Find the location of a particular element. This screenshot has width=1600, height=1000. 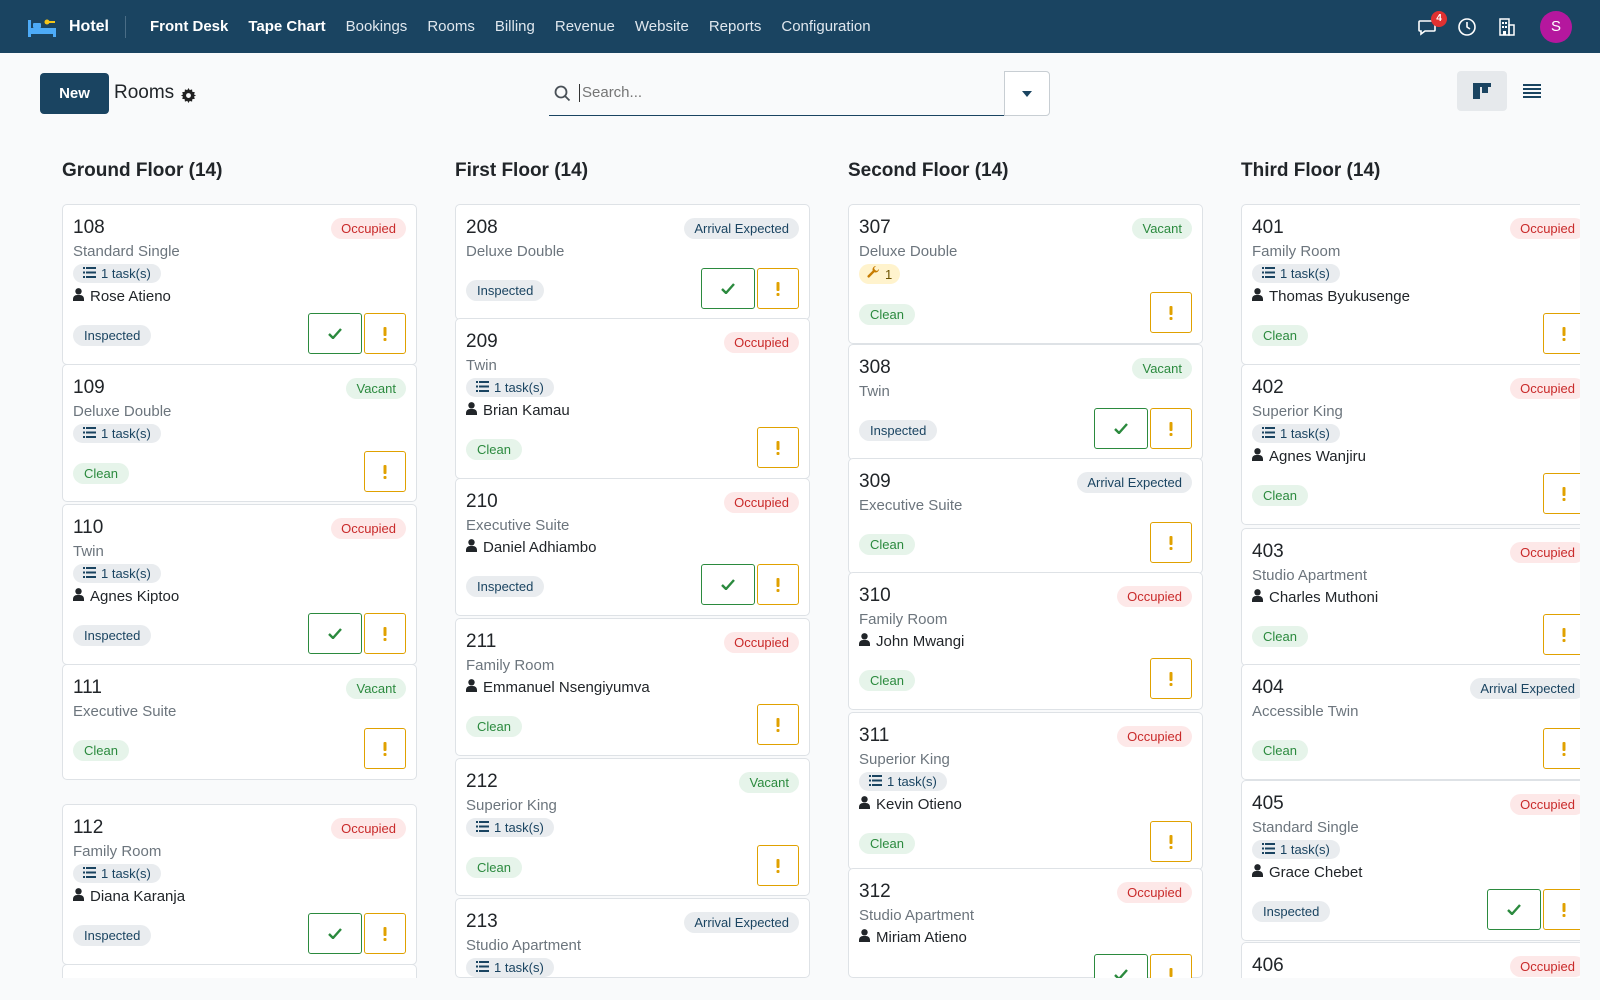

card-footer: Inspected is located at coordinates (239, 933).